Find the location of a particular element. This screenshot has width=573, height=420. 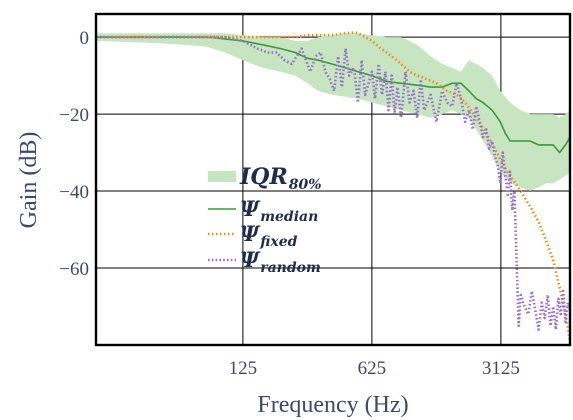

legend-item-iqr: IQR80% is located at coordinates (265, 178).